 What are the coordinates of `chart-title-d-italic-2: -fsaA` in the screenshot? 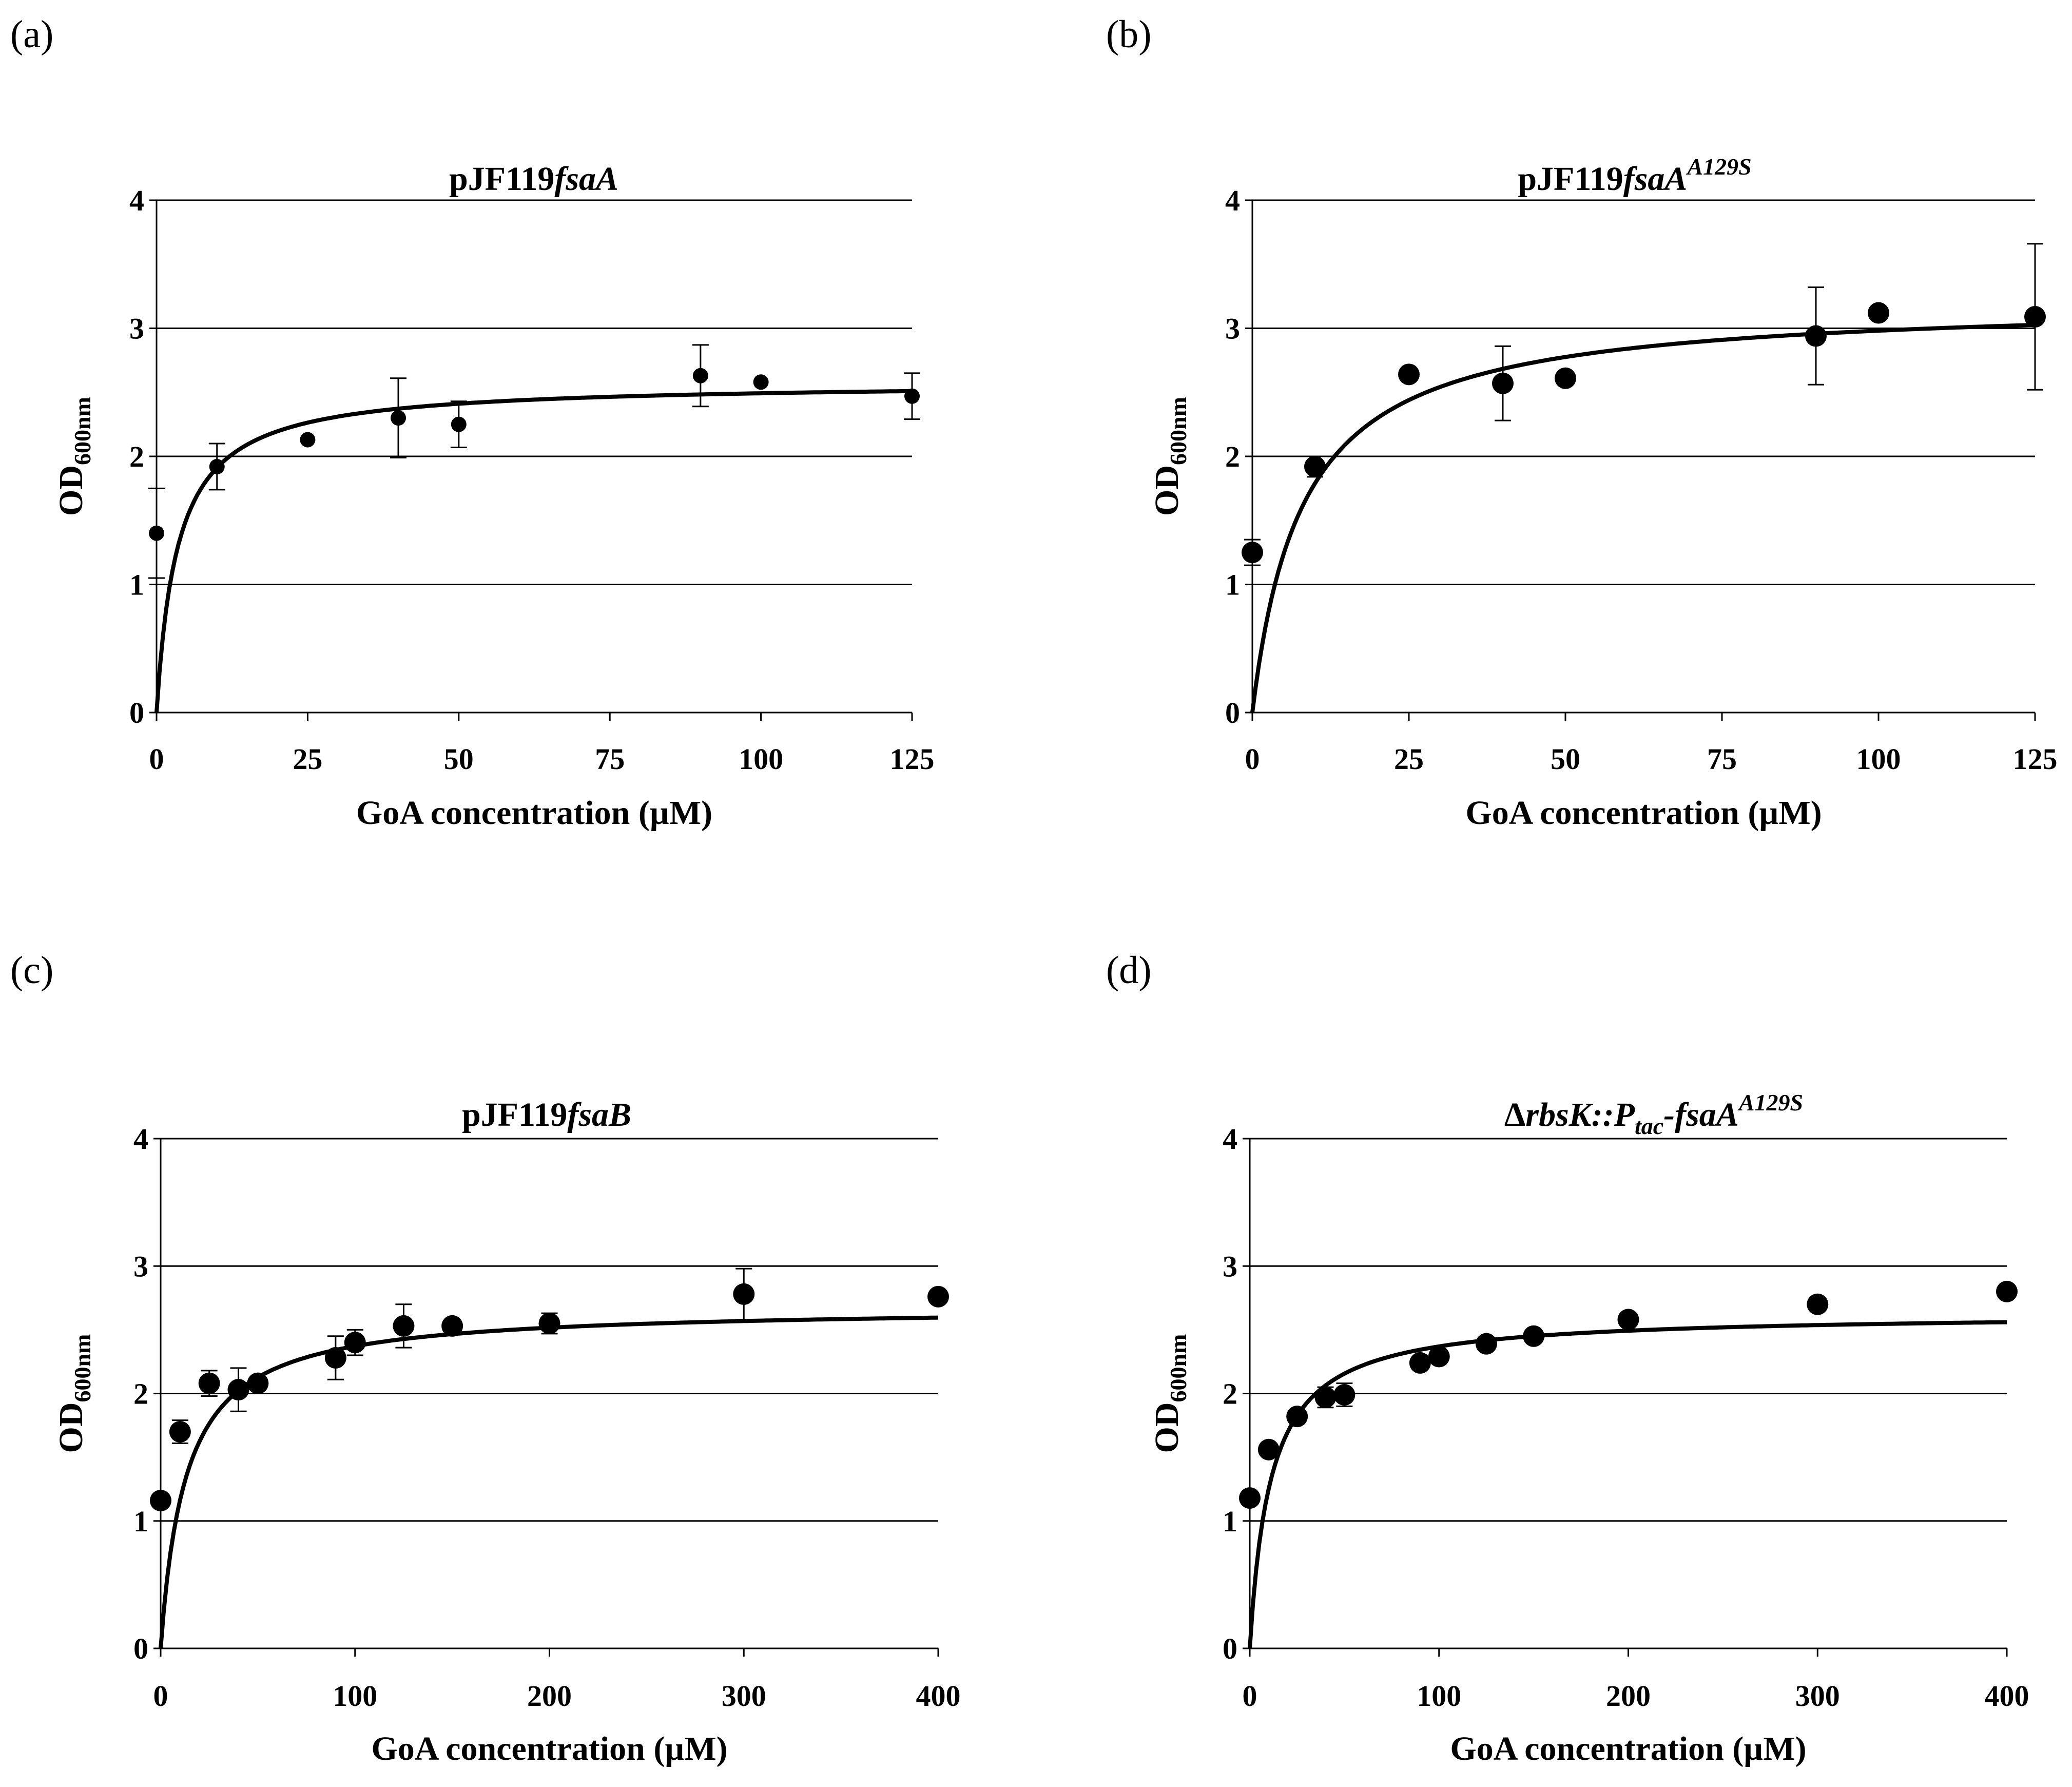 It's located at (1701, 1114).